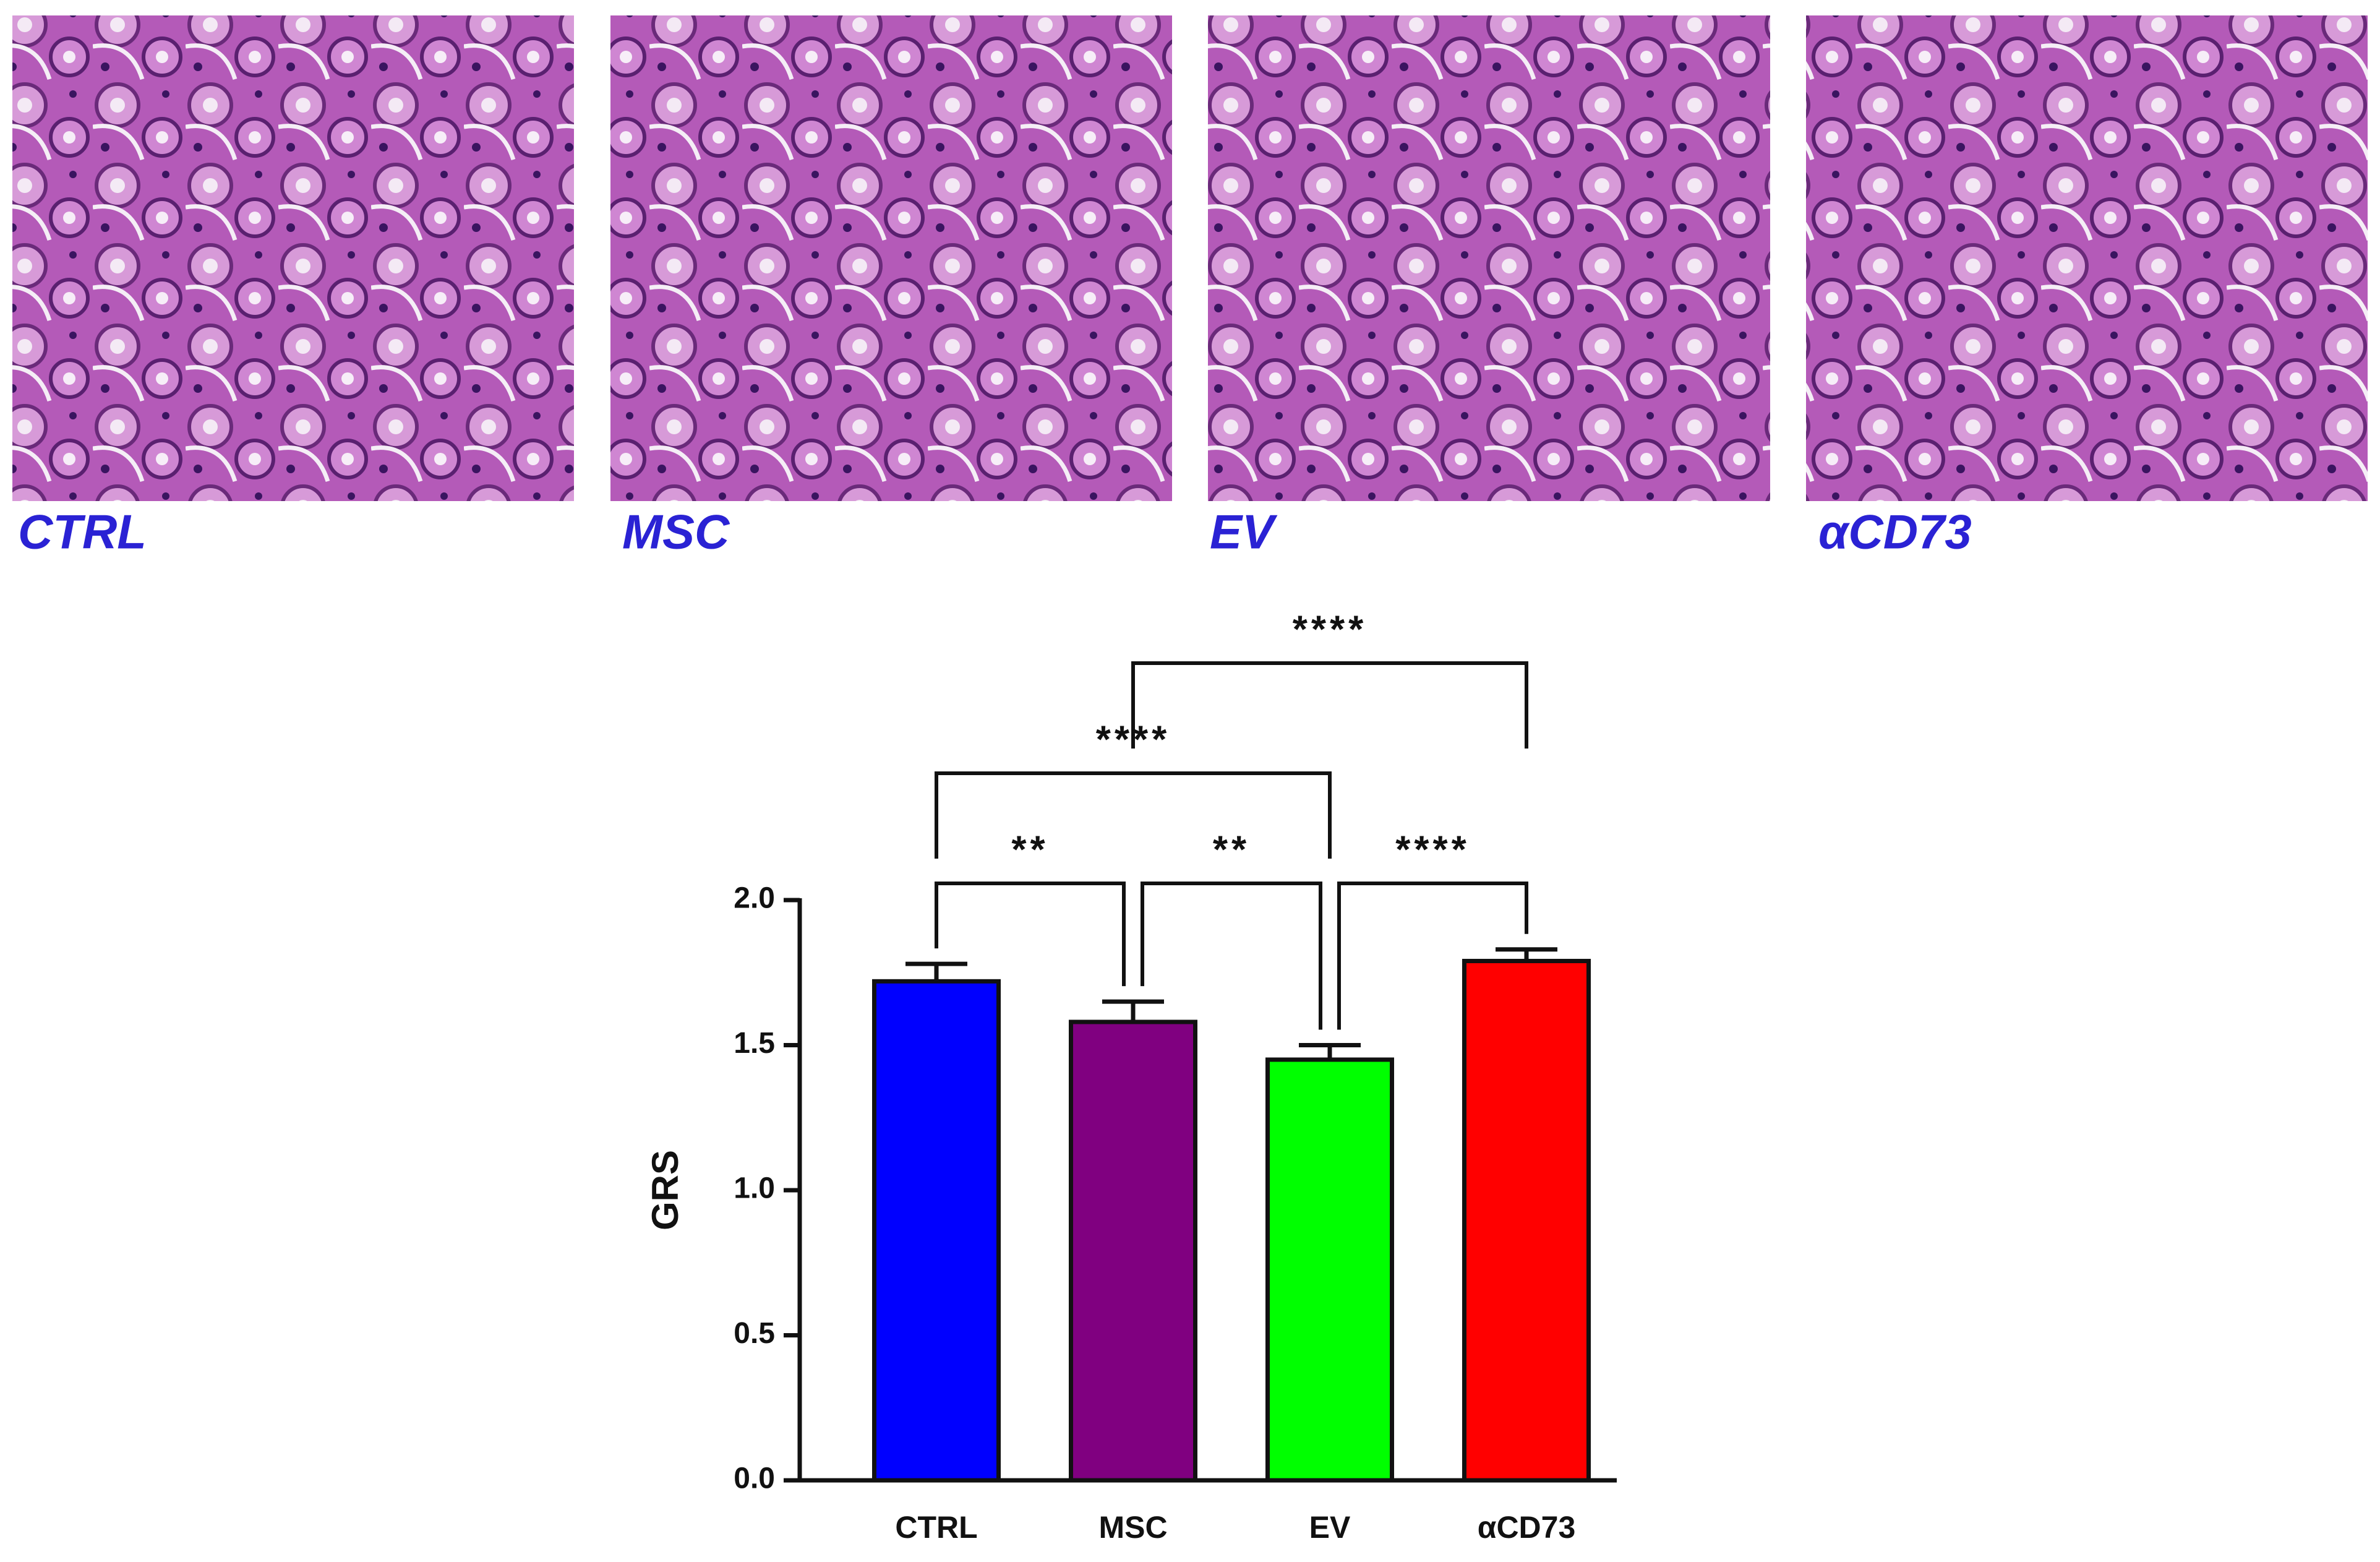 This screenshot has width=2380, height=1562. Describe the element at coordinates (1895, 532) in the screenshot. I see `image-label: αCD73` at that location.